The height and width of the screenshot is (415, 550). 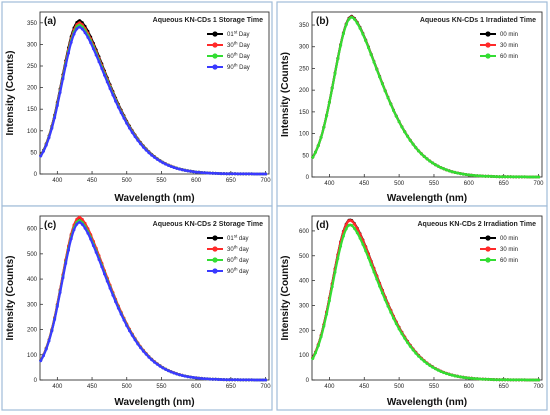 I want to click on panel-title: Aqueous KN-CDs 2 Storage Time, so click(x=208, y=224).